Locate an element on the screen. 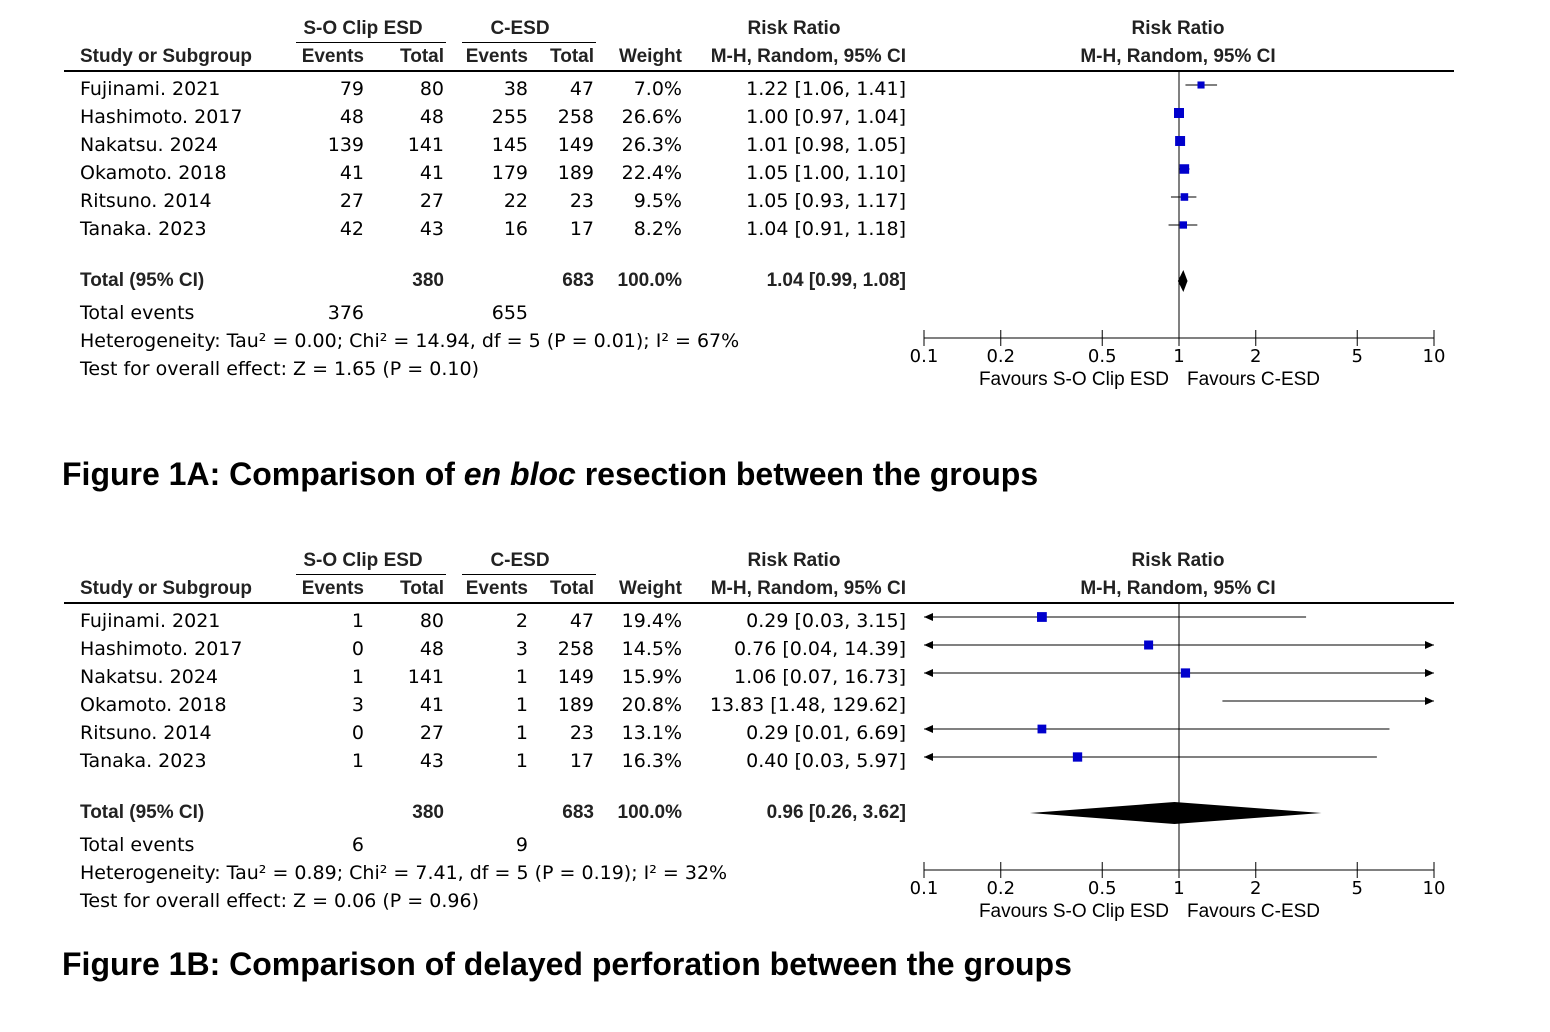  weight-cell: 20.8% is located at coordinates (651, 705).